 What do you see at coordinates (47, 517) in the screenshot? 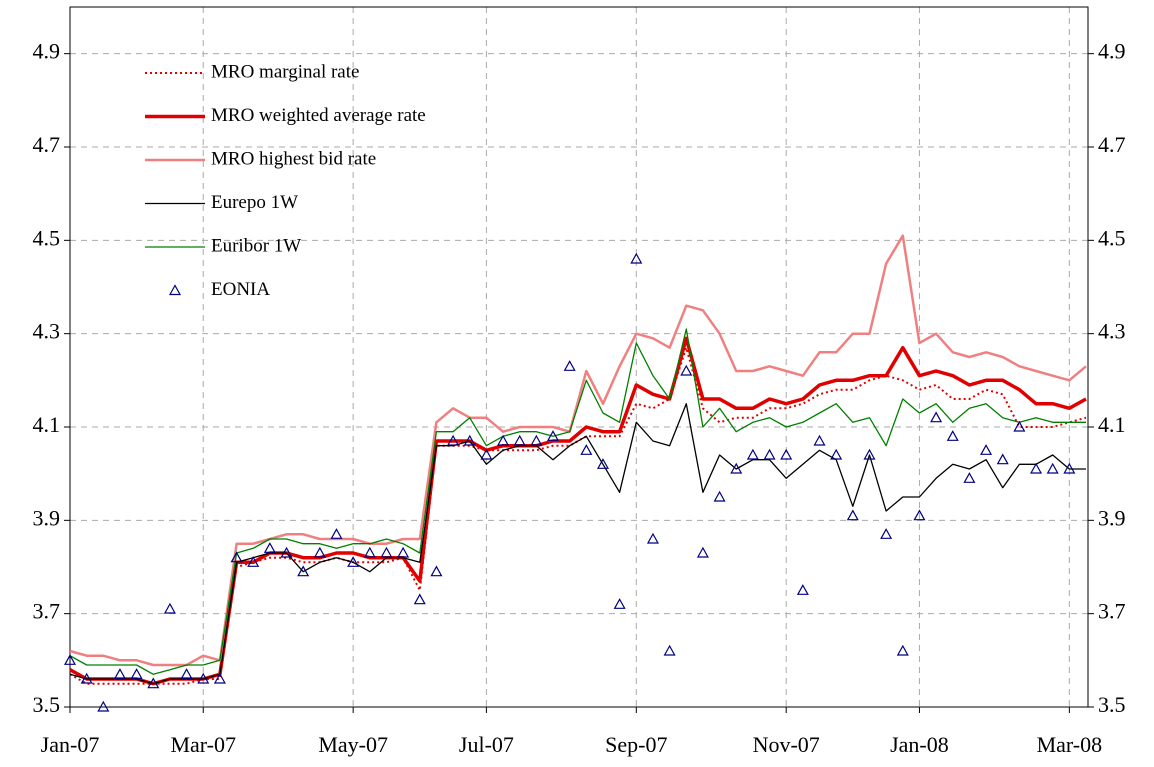
I see `y-tick-label: 3.9` at bounding box center [47, 517].